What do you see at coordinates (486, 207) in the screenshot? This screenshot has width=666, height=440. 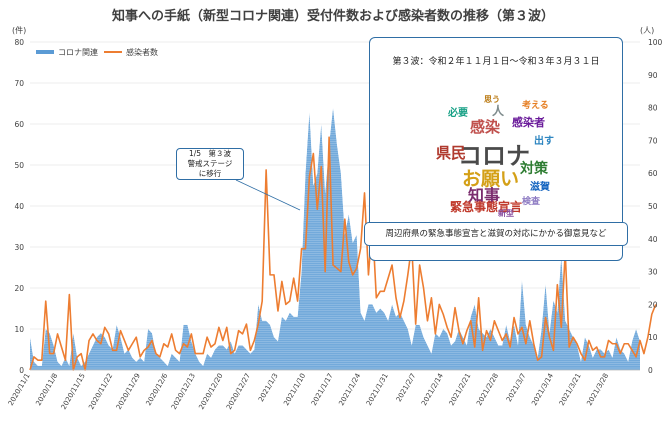 I see `word-cloud-word: 緊急事態宣言` at bounding box center [486, 207].